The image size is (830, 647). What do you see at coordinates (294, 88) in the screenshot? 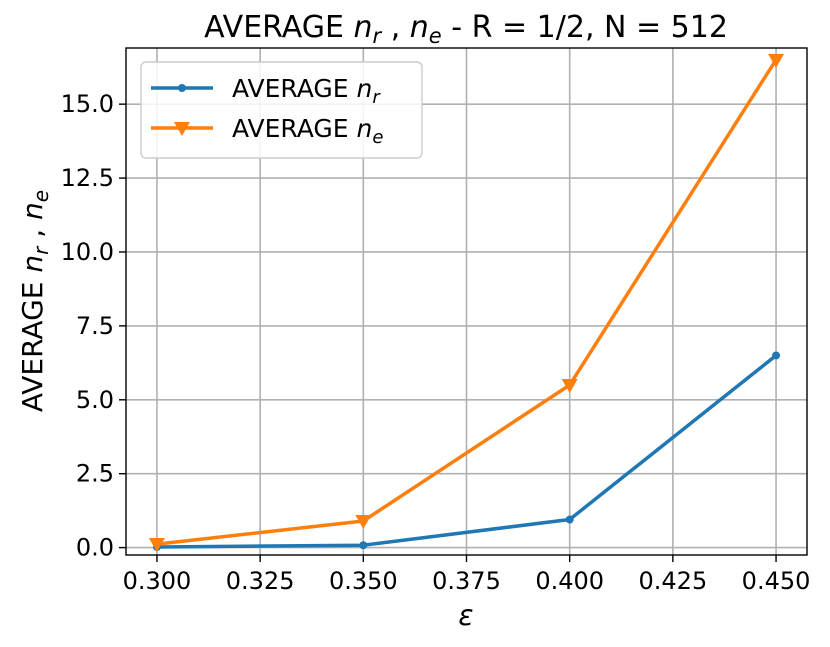
I see `legend-nr-prefix: AVERAGE` at bounding box center [294, 88].